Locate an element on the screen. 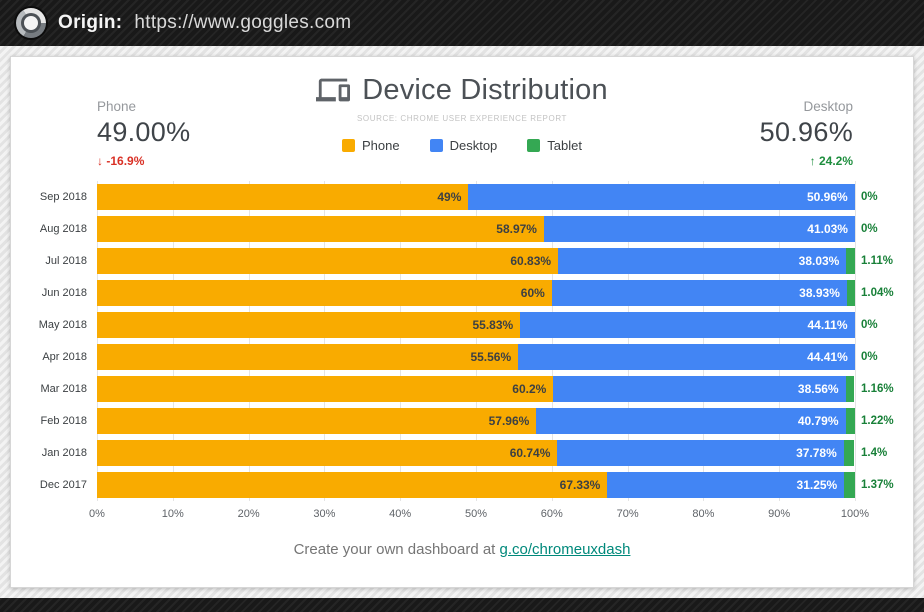 The height and width of the screenshot is (612, 924). phone-bar-segment: 55.83% is located at coordinates (309, 325).